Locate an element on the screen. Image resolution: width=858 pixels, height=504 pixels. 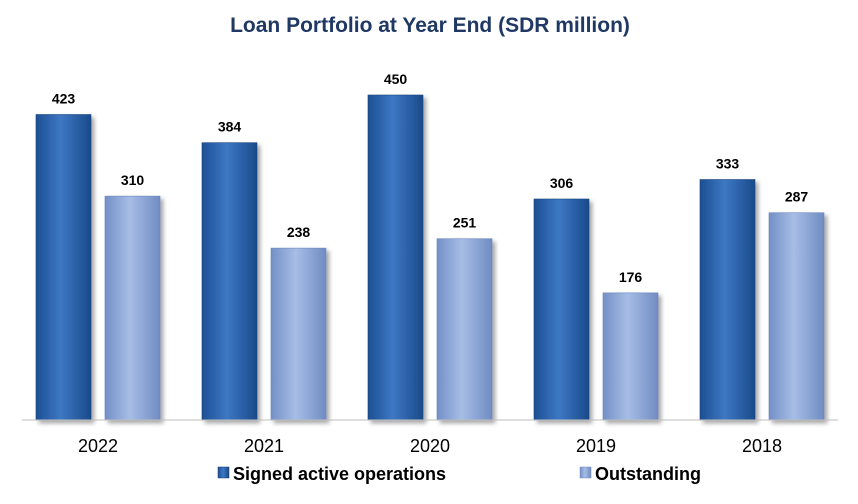
x-tick-label-2018: 2018 is located at coordinates (762, 446).